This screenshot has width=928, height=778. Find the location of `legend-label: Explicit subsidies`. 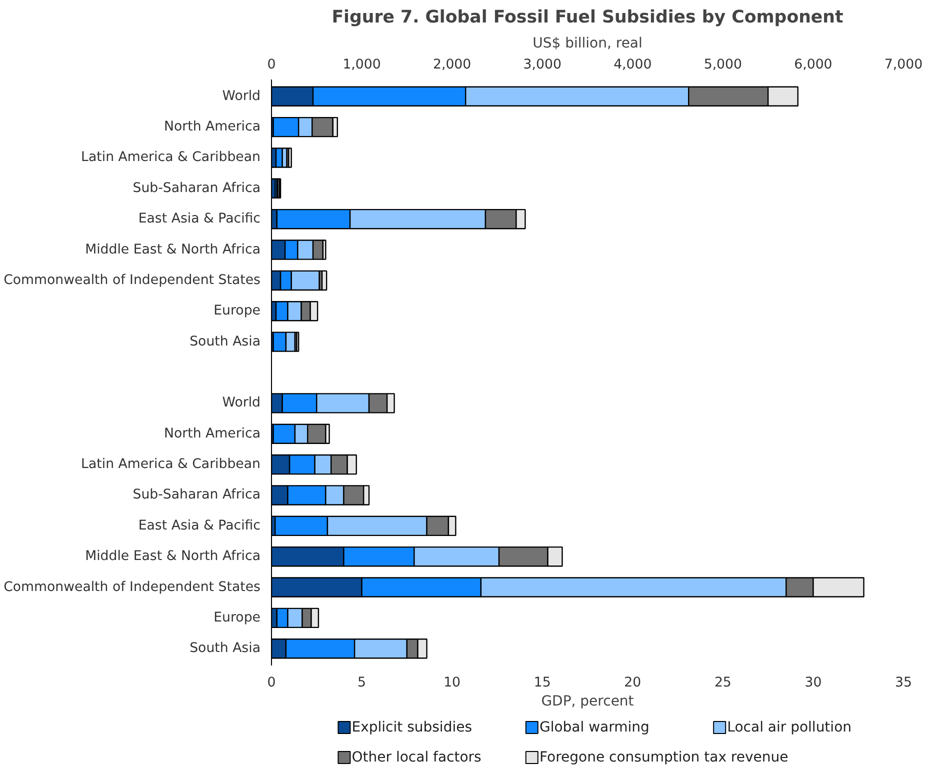

legend-label: Explicit subsidies is located at coordinates (412, 728).